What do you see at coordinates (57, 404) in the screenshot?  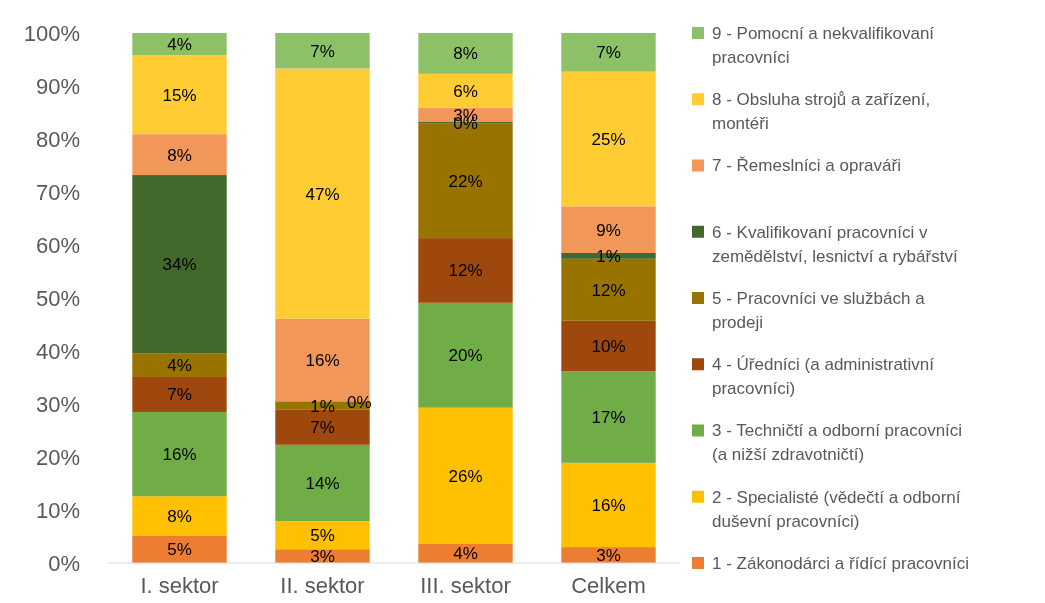 I see `y-tick-label: 30%` at bounding box center [57, 404].